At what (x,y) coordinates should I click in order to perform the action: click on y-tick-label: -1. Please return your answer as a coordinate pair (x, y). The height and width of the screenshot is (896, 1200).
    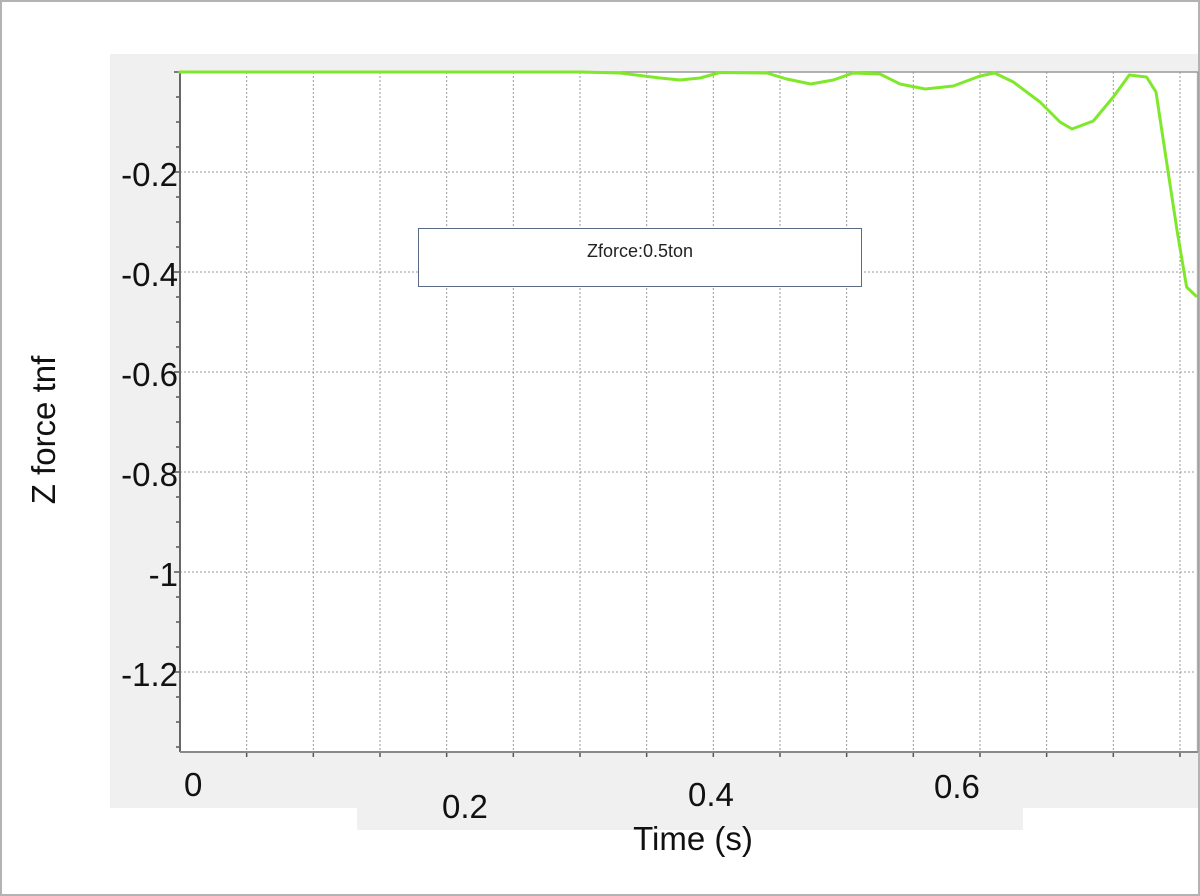
    Looking at the image, I should click on (163, 574).